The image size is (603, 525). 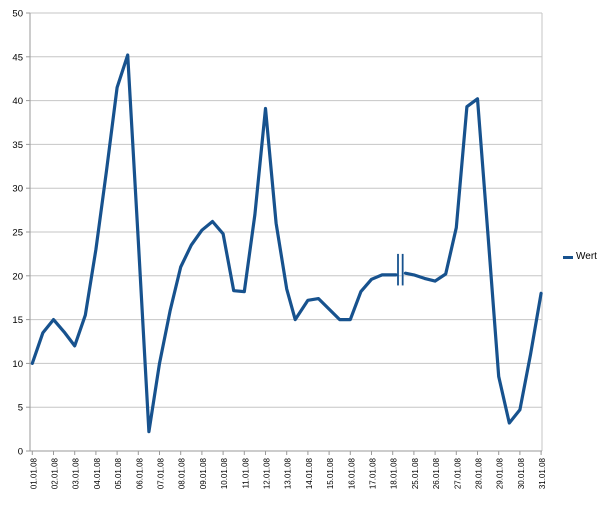 I want to click on x-tick-label: 29.01.08, so click(x=500, y=473).